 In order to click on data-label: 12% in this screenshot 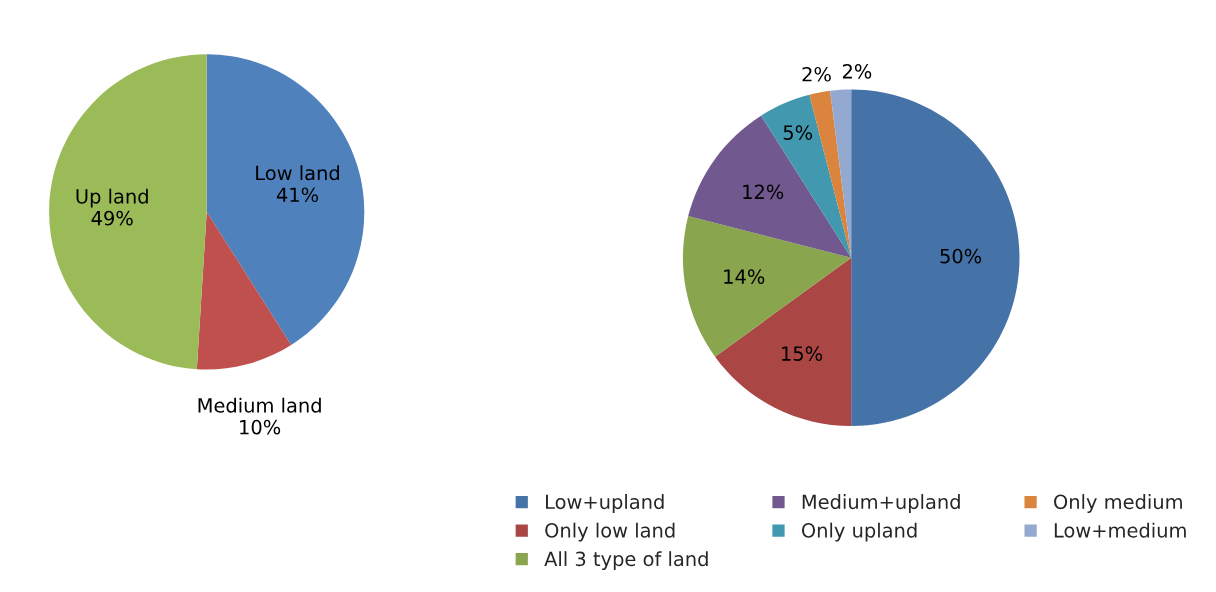, I will do `click(763, 192)`.